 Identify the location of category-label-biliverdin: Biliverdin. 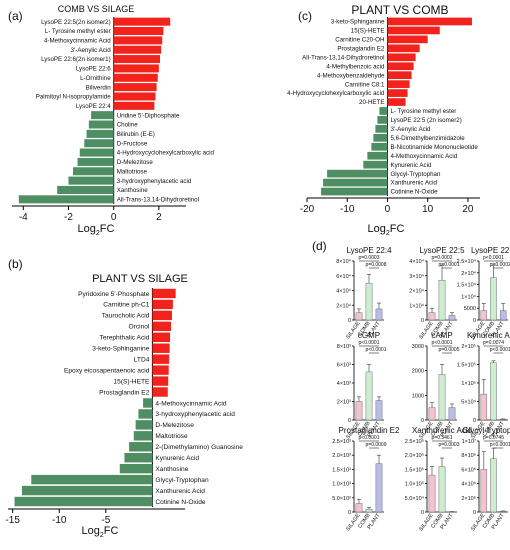
(99, 87).